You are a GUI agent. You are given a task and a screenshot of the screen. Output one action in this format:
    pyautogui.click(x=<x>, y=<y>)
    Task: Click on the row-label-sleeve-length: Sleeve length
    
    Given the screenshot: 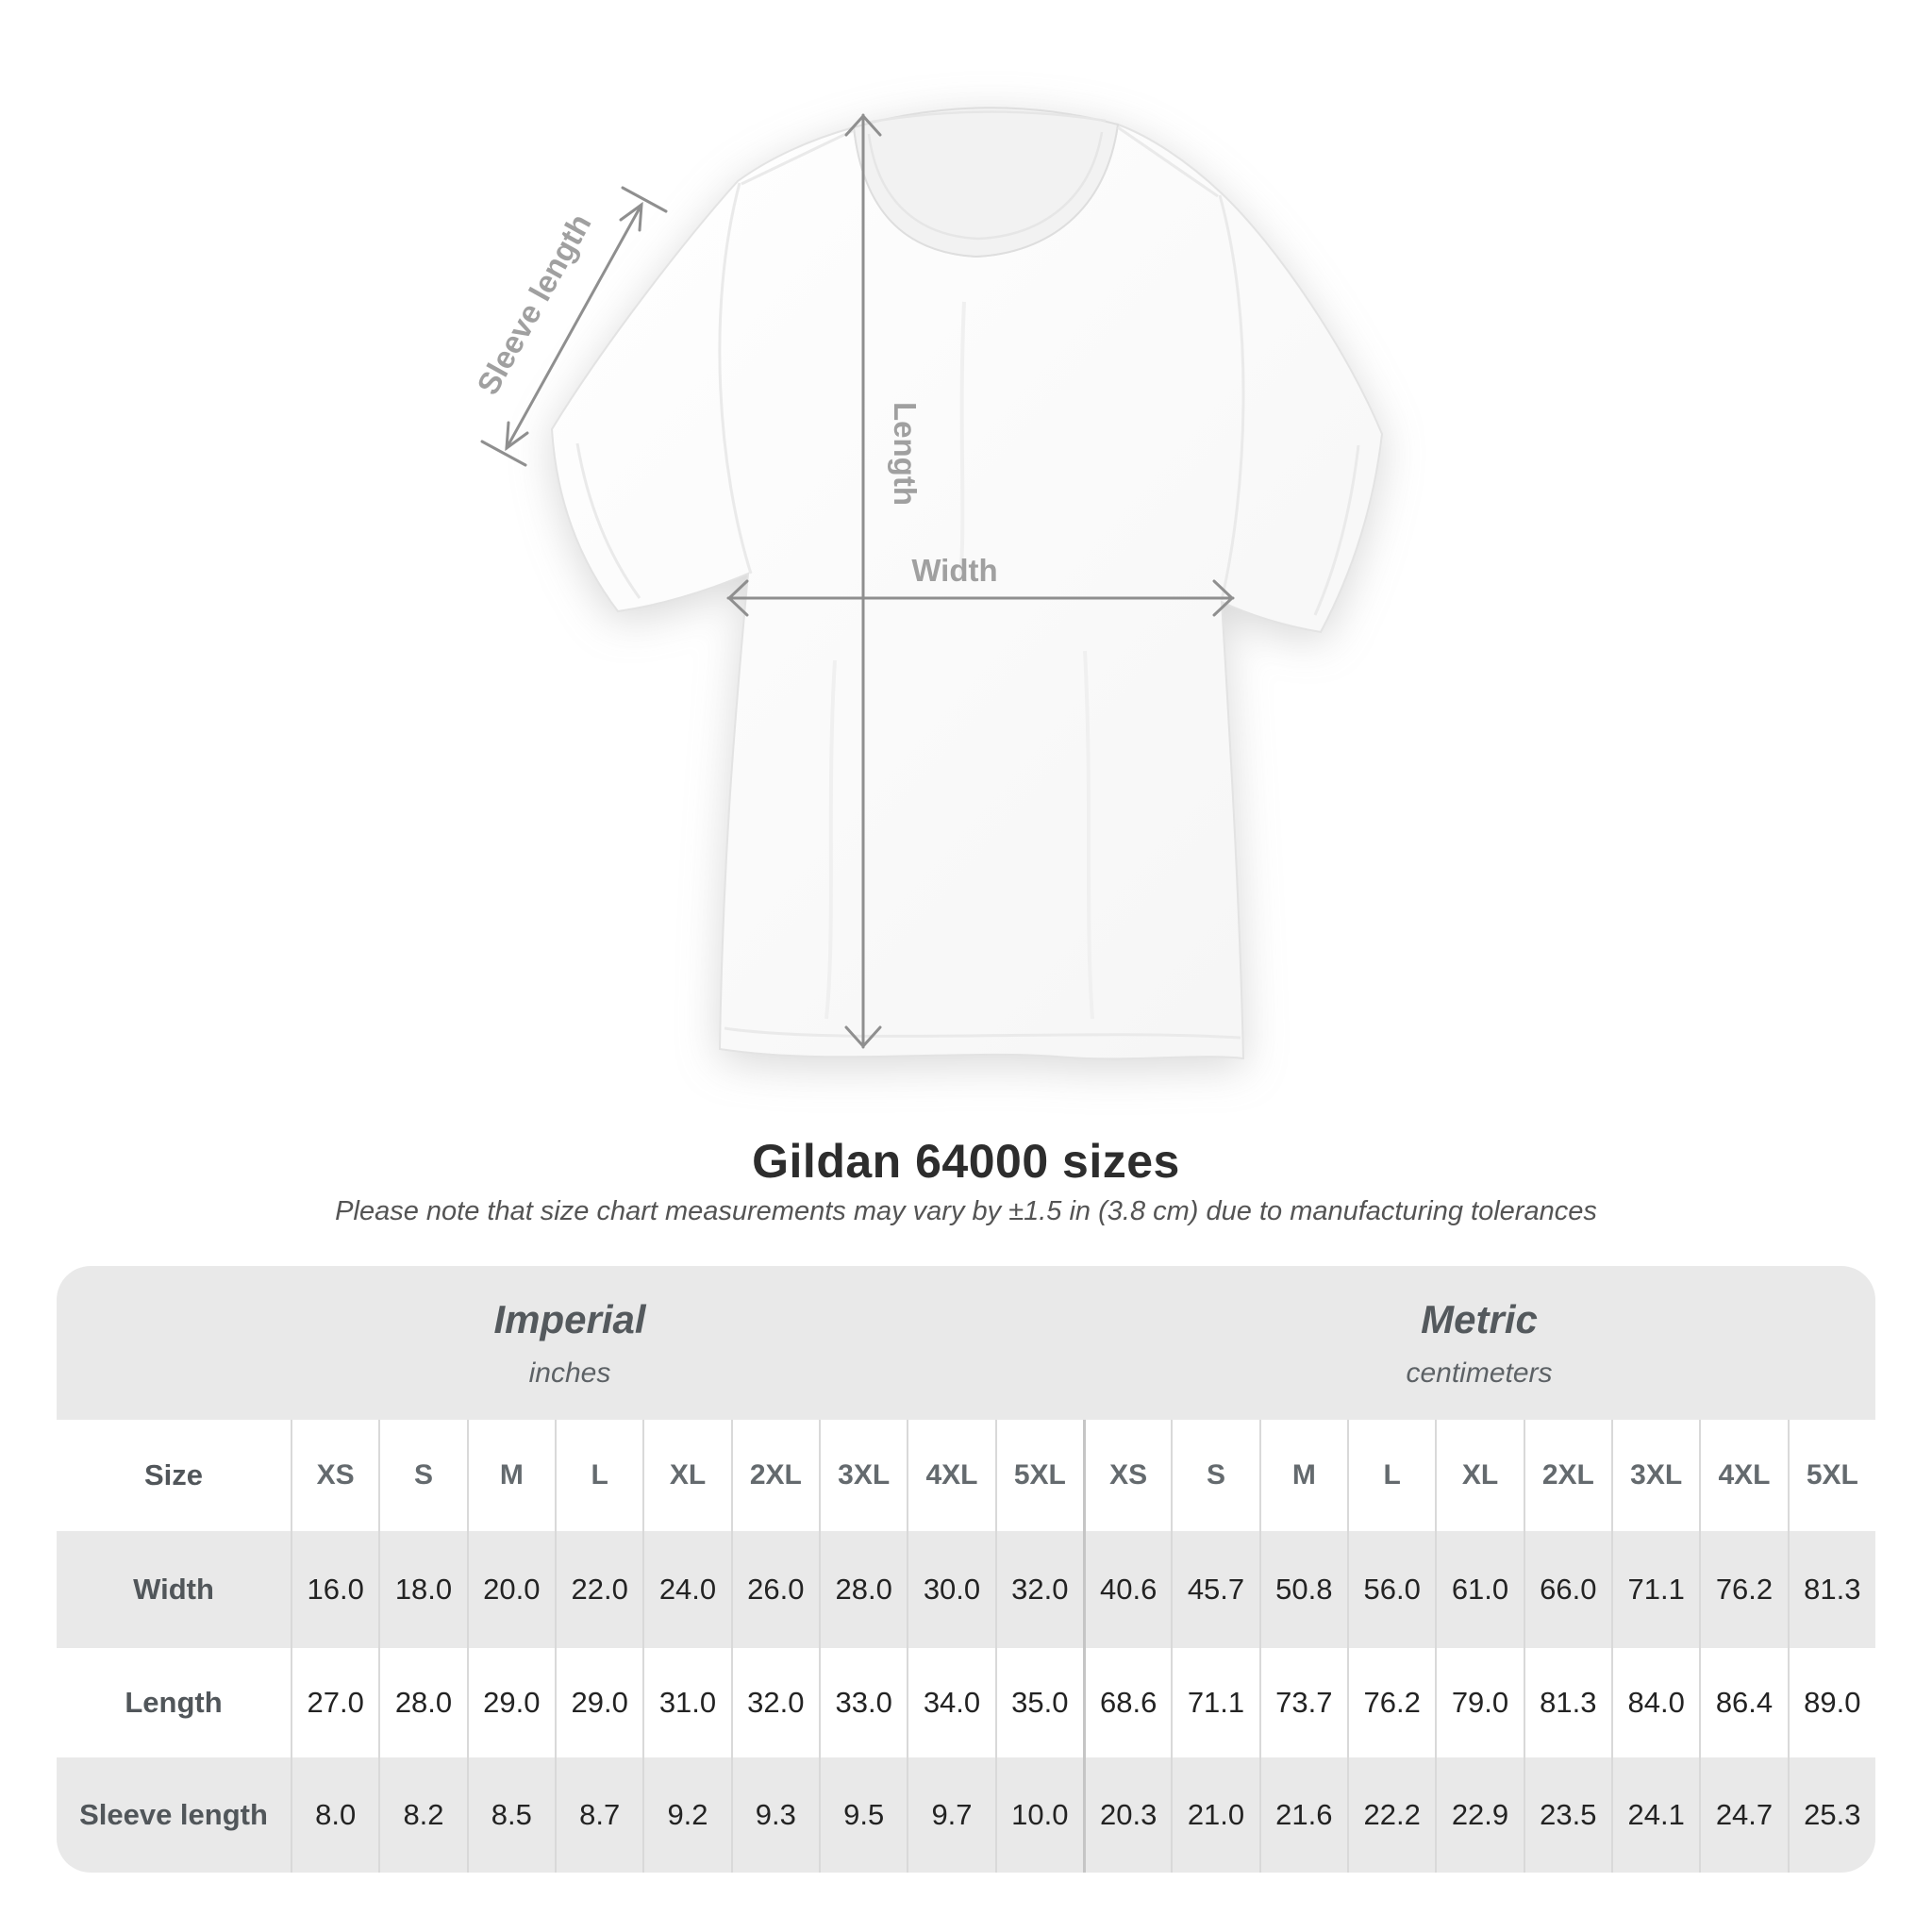 What is the action you would take?
    pyautogui.click(x=174, y=1815)
    